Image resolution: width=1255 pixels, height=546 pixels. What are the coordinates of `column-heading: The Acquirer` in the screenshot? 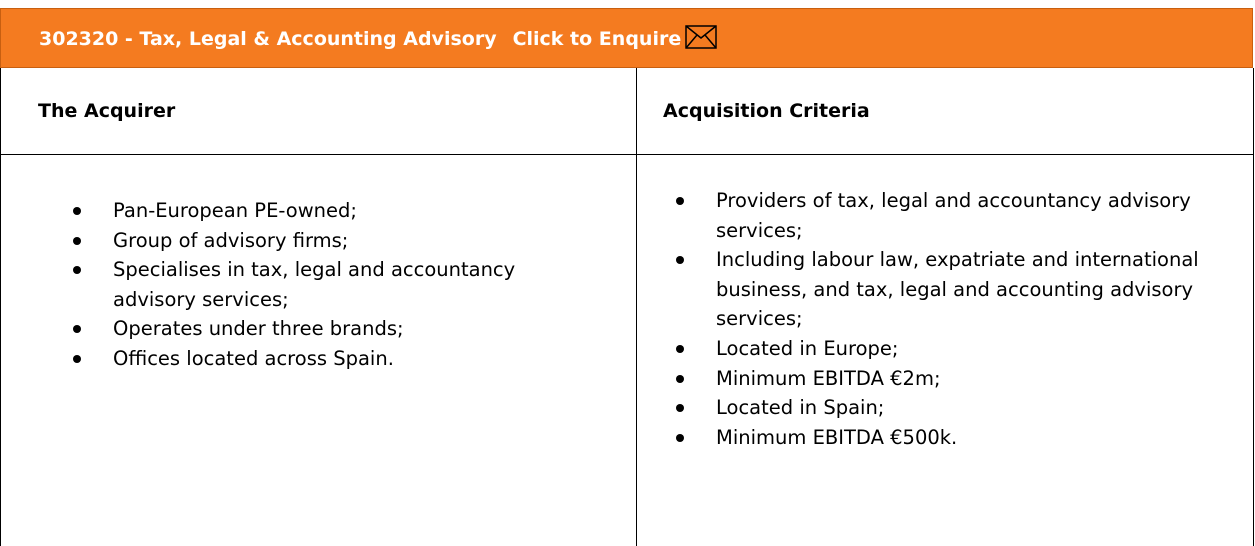 It's located at (107, 111).